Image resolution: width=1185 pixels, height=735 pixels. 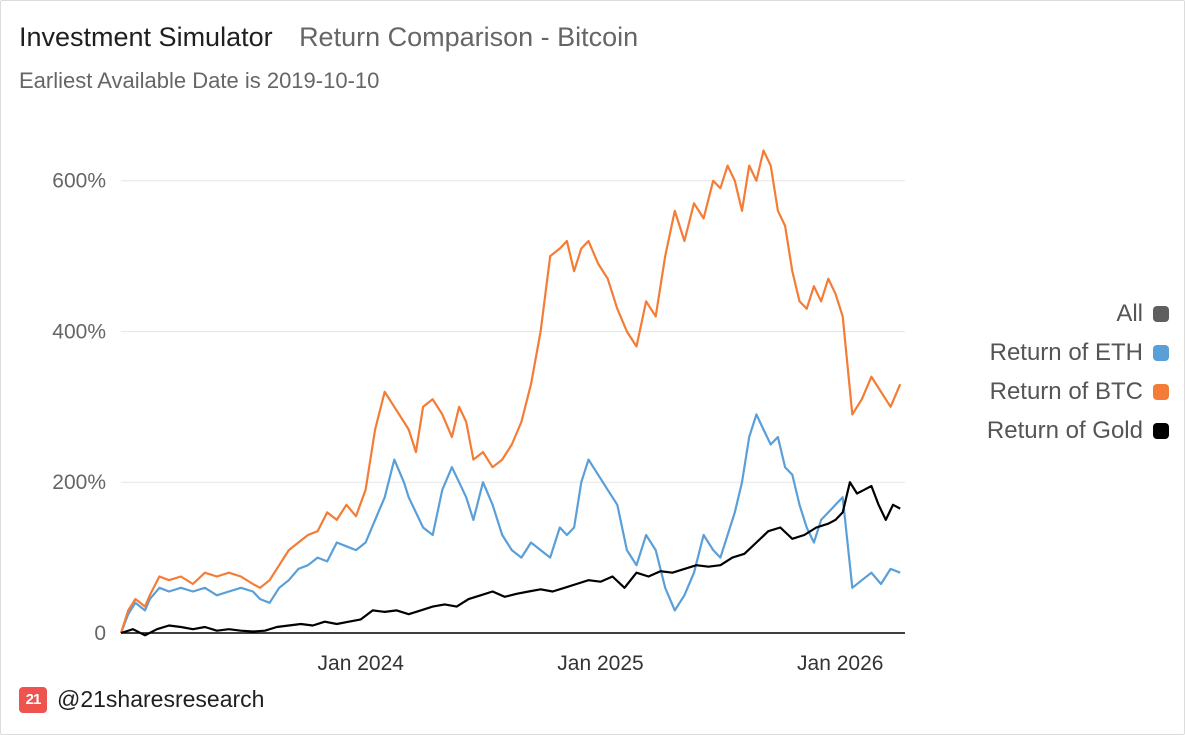 What do you see at coordinates (199, 80) in the screenshot?
I see `earliest-date-note: Earliest Available Date is 2019-10-10` at bounding box center [199, 80].